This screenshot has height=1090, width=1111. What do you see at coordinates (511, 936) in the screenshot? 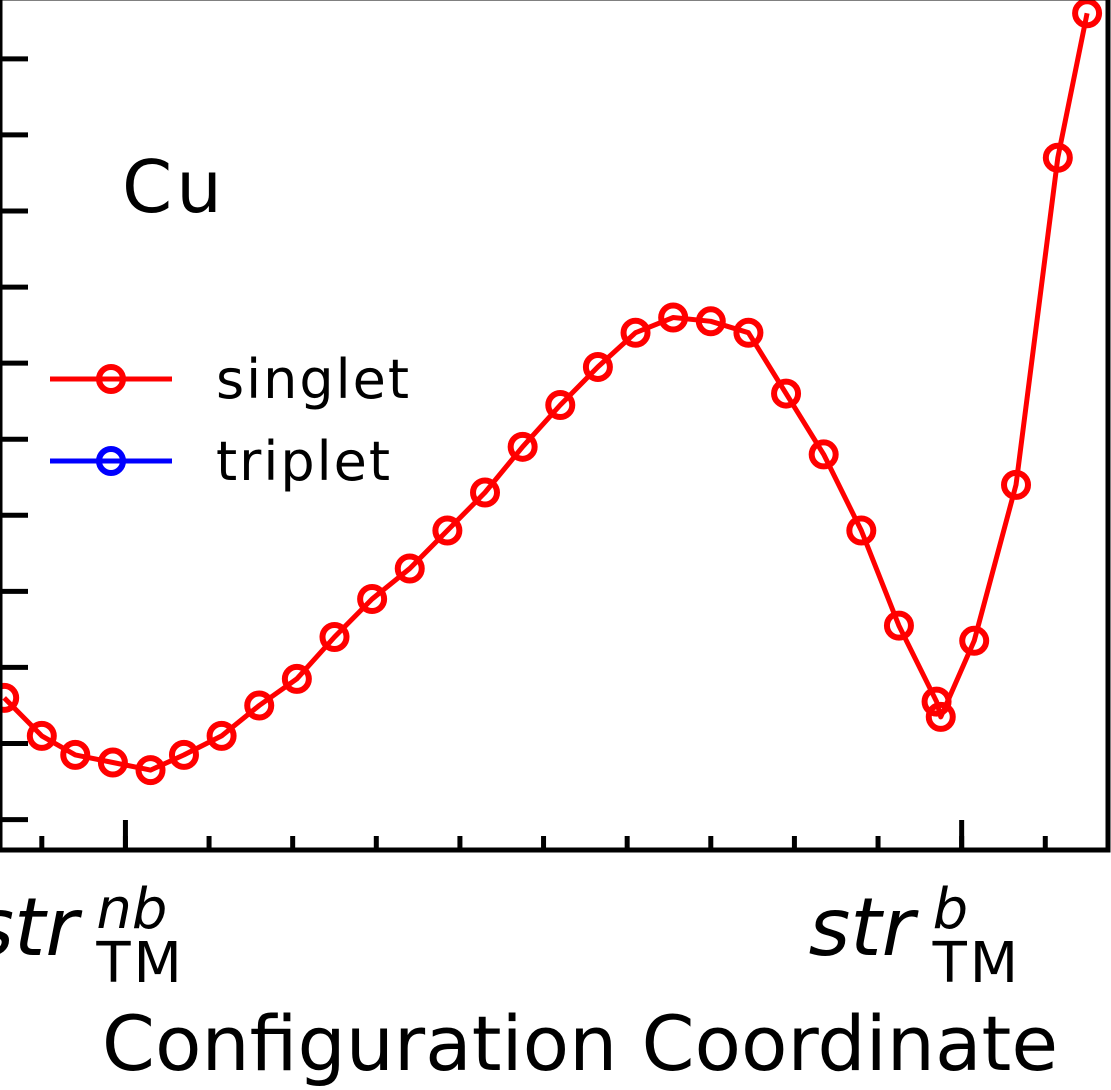
I see `x-tick-labels: strnbTMstrbTM` at bounding box center [511, 936].